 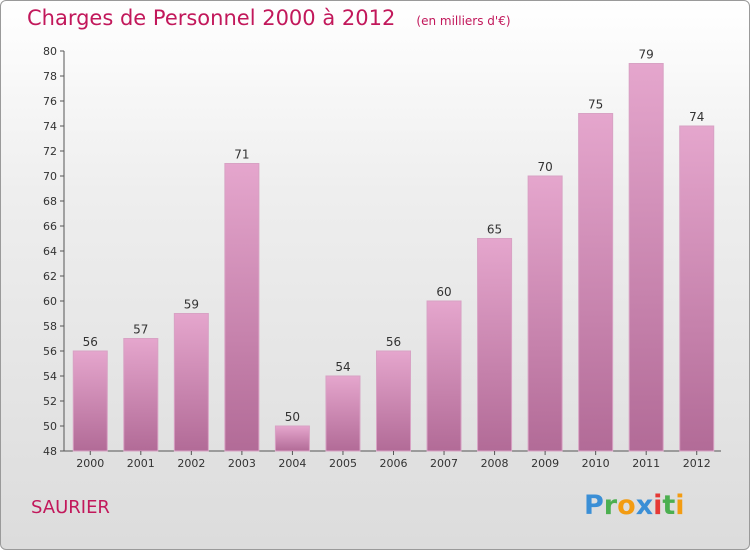 I want to click on logo-letter: o, so click(x=626, y=505).